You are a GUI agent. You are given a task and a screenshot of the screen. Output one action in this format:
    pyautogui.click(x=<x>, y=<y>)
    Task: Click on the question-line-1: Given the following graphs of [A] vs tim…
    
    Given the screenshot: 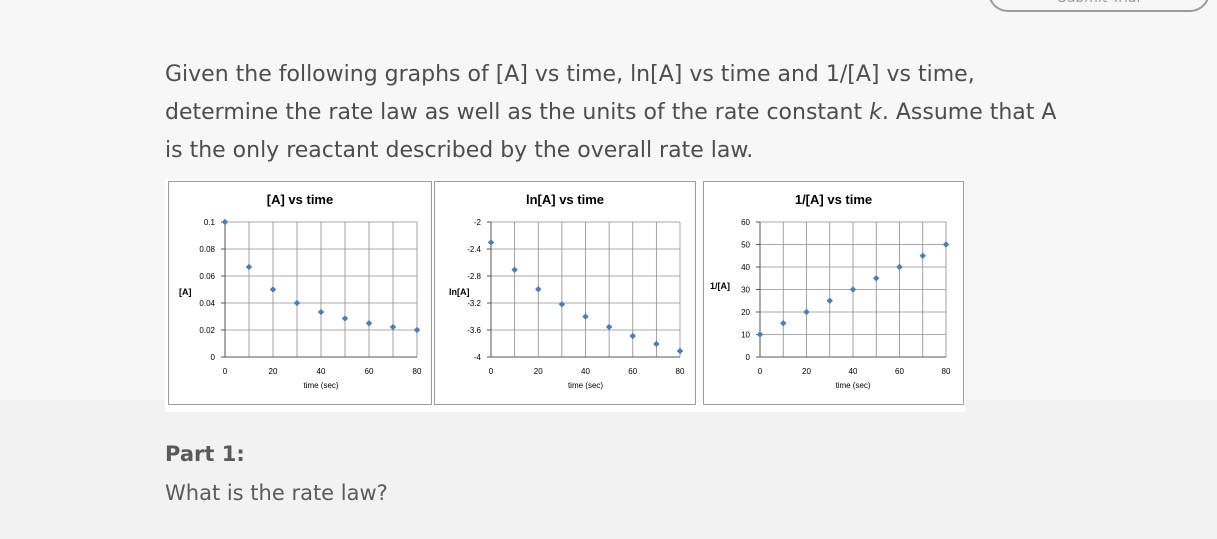 What is the action you would take?
    pyautogui.click(x=570, y=74)
    